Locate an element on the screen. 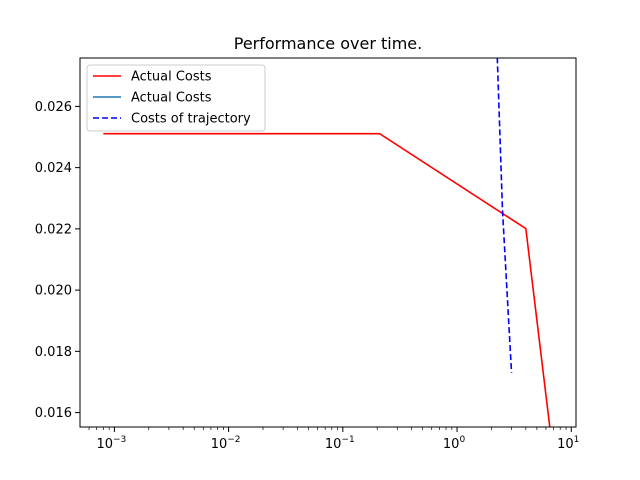 The width and height of the screenshot is (640, 480). y-tick-label: 0.020 is located at coordinates (53, 291).